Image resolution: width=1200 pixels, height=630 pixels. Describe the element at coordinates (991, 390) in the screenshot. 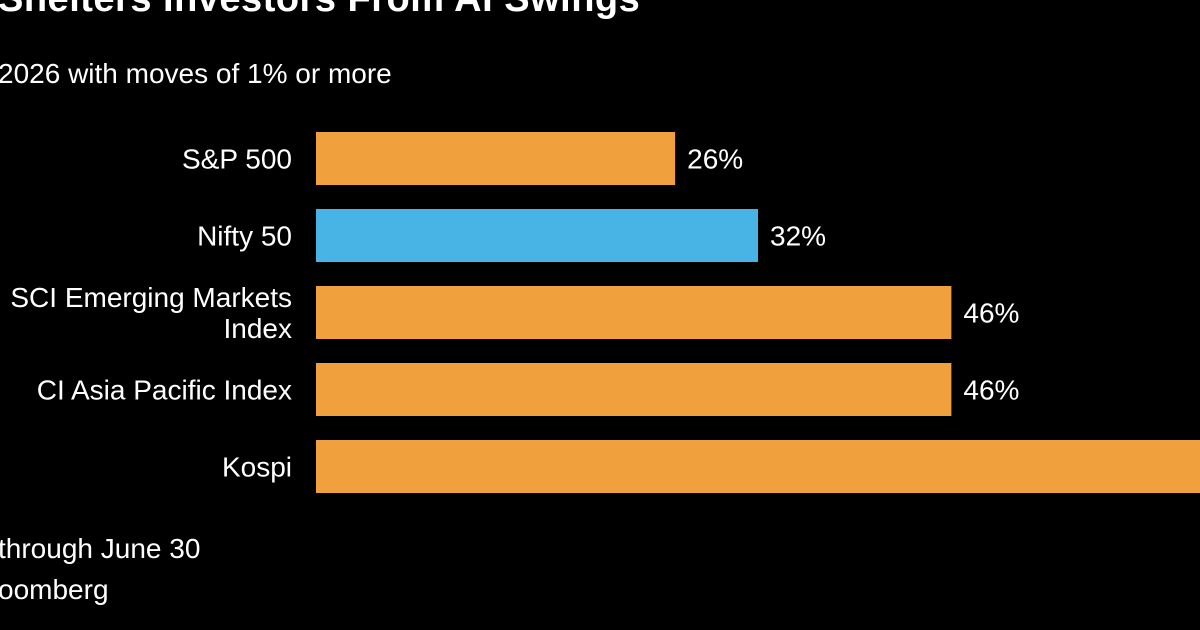

I see `value-label-3: 46%` at that location.